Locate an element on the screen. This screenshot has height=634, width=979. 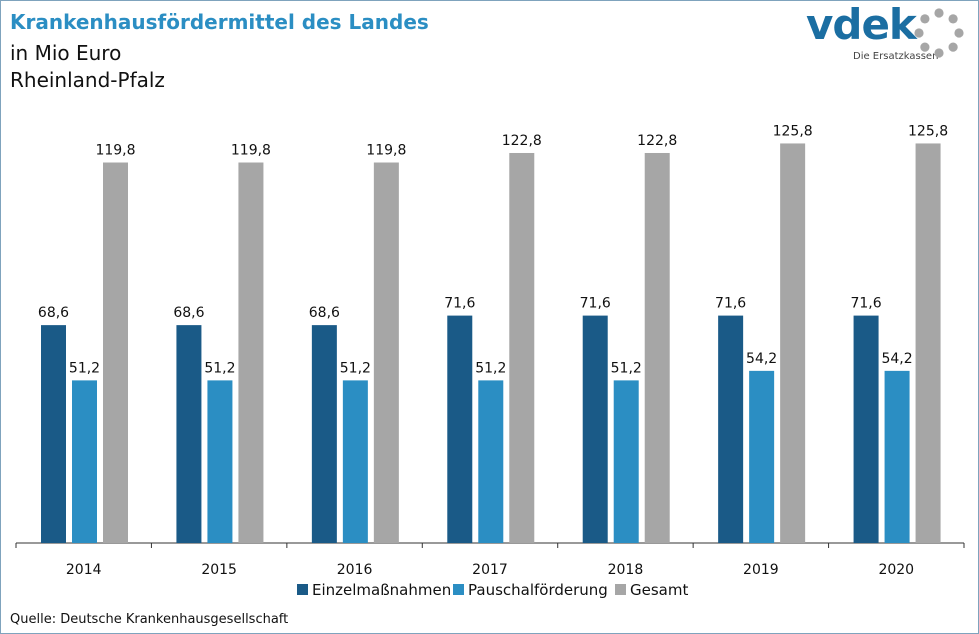
source-note: Quelle: Deutsche Krankenhausgesellschaft is located at coordinates (149, 619).